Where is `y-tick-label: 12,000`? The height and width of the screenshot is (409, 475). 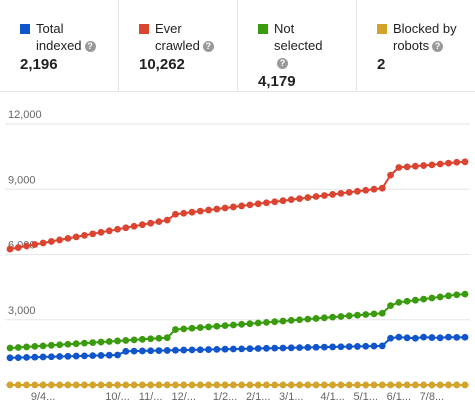
y-tick-label: 12,000 is located at coordinates (25, 115).